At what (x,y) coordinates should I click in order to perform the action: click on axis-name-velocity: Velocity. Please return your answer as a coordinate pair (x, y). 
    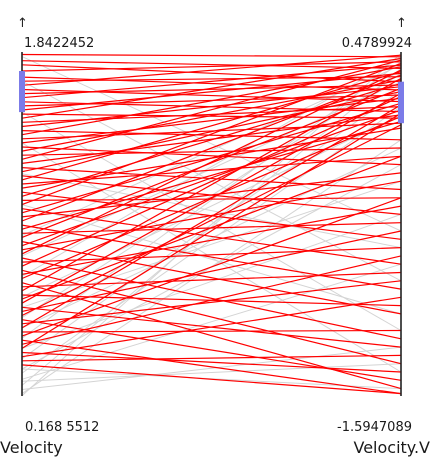
    Looking at the image, I should click on (31, 447).